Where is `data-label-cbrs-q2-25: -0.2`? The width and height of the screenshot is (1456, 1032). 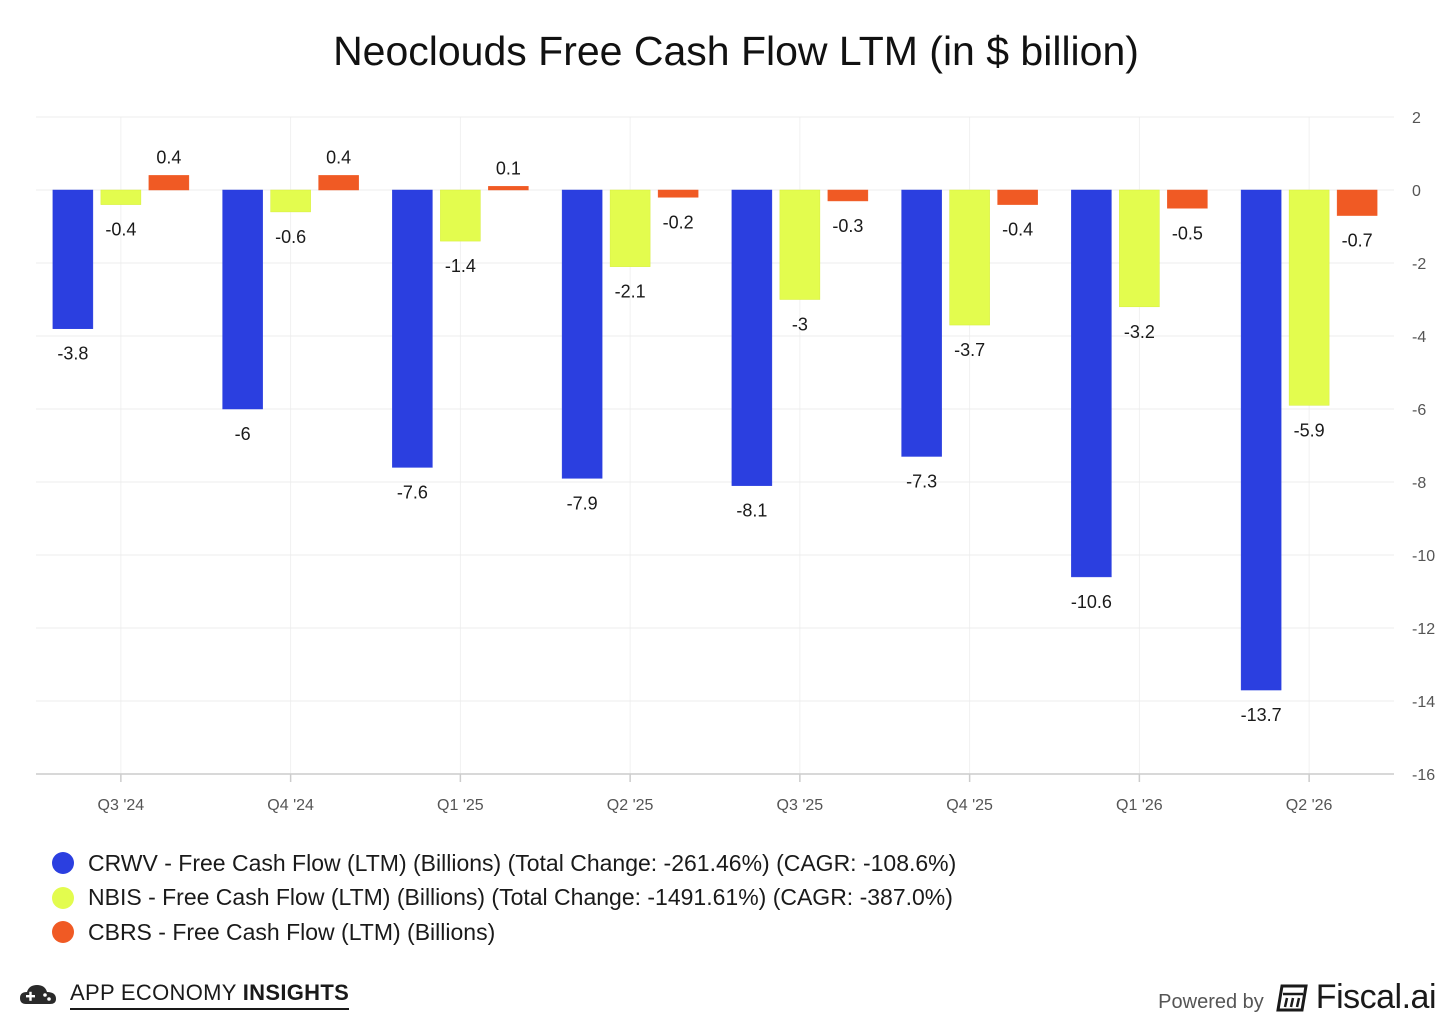
data-label-cbrs-q2-25: -0.2 is located at coordinates (678, 222).